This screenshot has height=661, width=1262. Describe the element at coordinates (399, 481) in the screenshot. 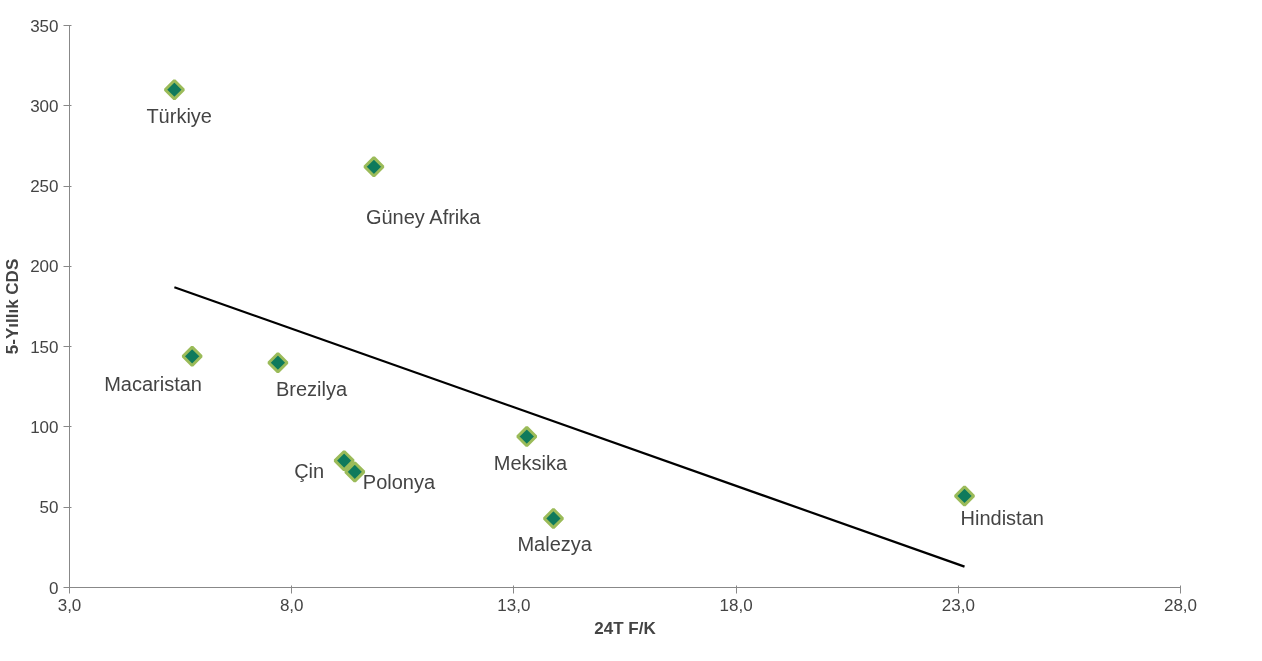

I see `annotation: Polonya` at that location.